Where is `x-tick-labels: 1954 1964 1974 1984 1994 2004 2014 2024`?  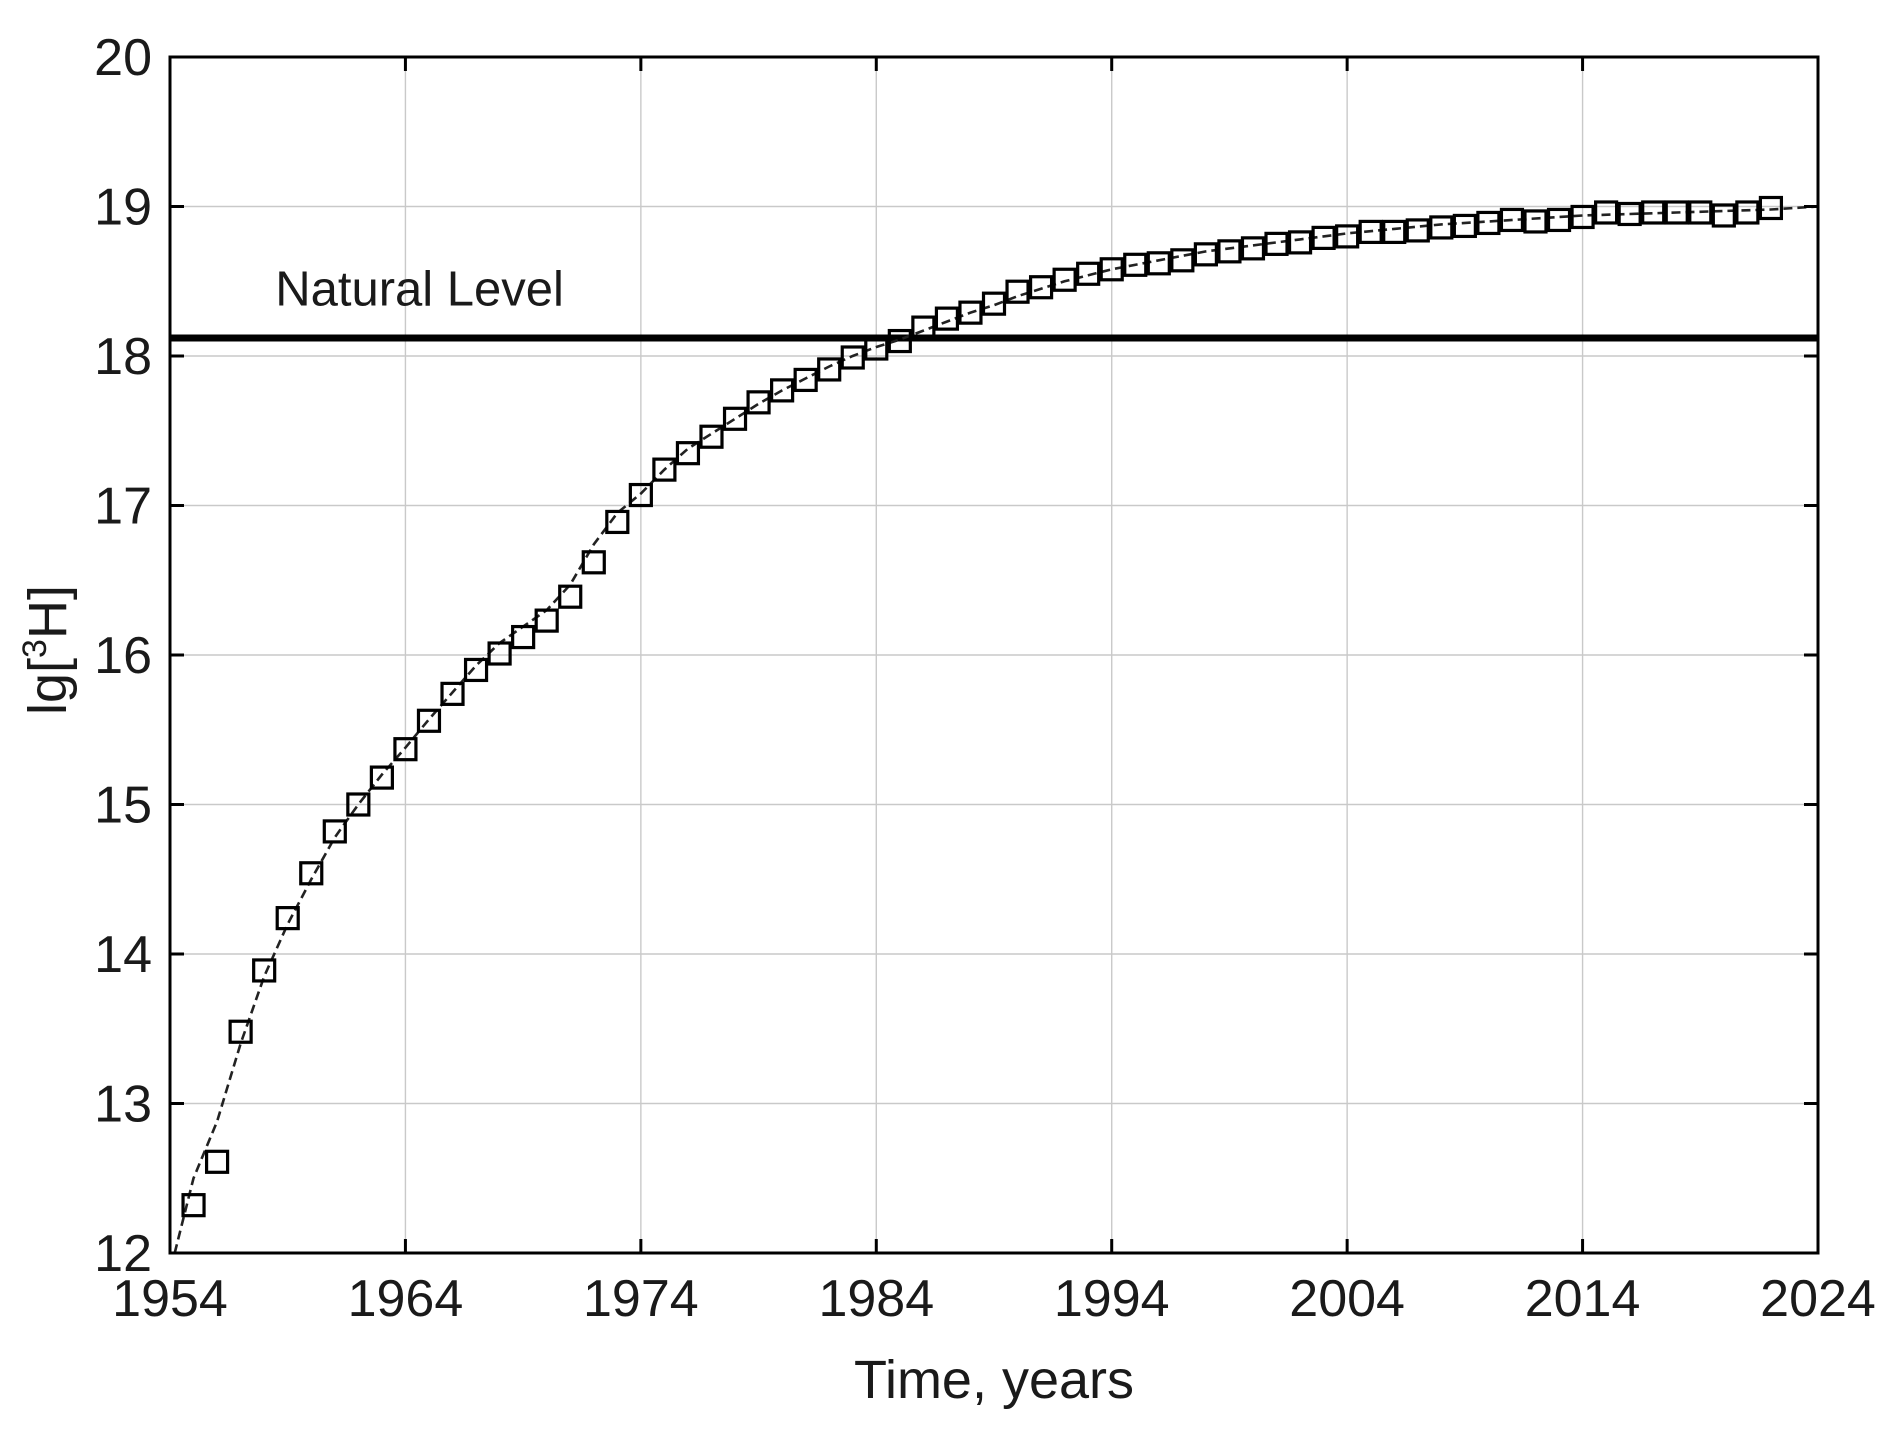
x-tick-labels: 1954 1964 1974 1984 1994 2004 2014 2024 is located at coordinates (994, 1299).